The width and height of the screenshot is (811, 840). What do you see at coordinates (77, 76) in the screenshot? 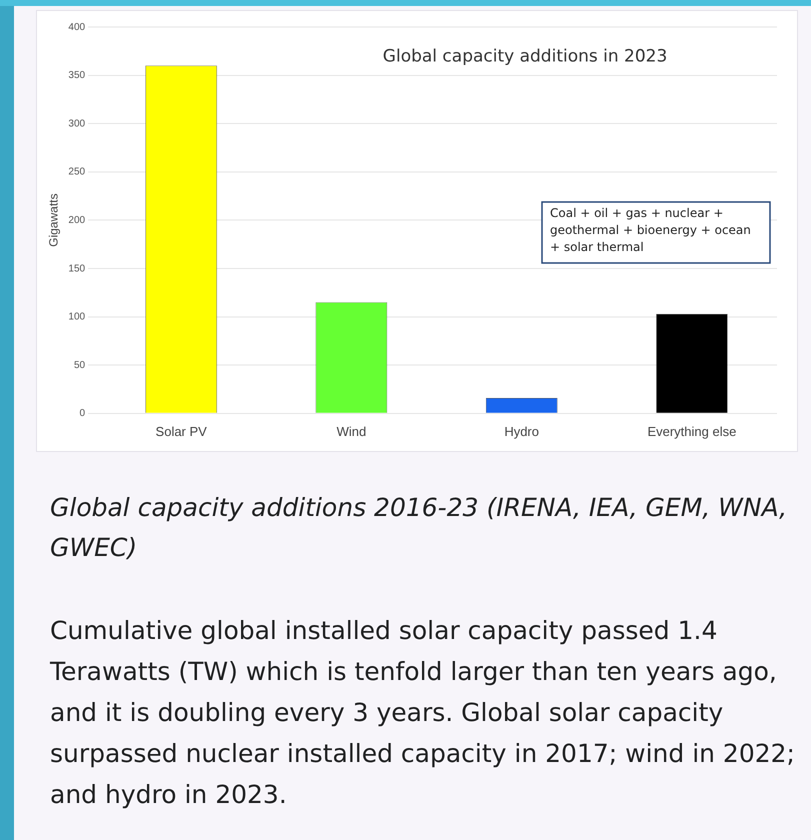
I see `y-tick-label: 350` at bounding box center [77, 76].